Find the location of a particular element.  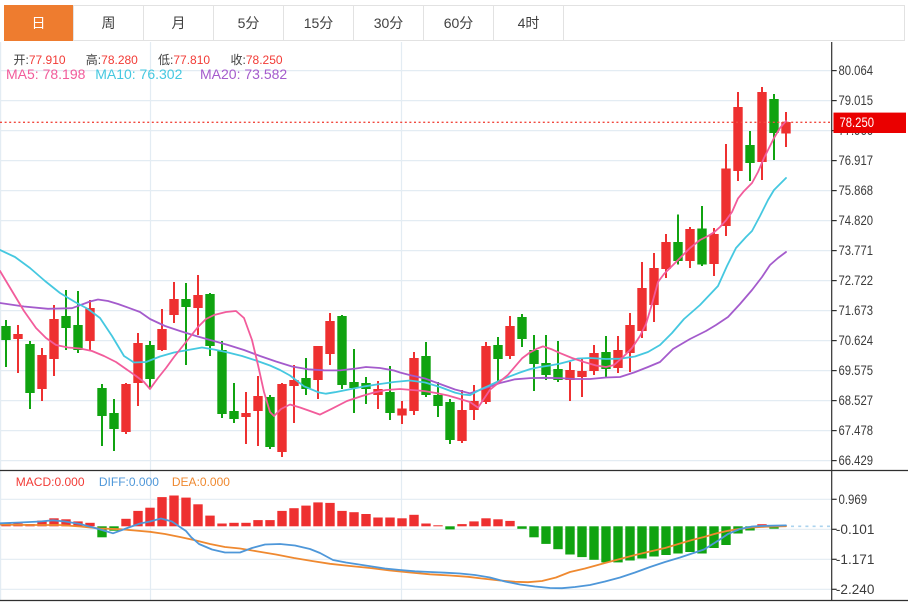

svg-text: 0.969 is located at coordinates (853, 499).